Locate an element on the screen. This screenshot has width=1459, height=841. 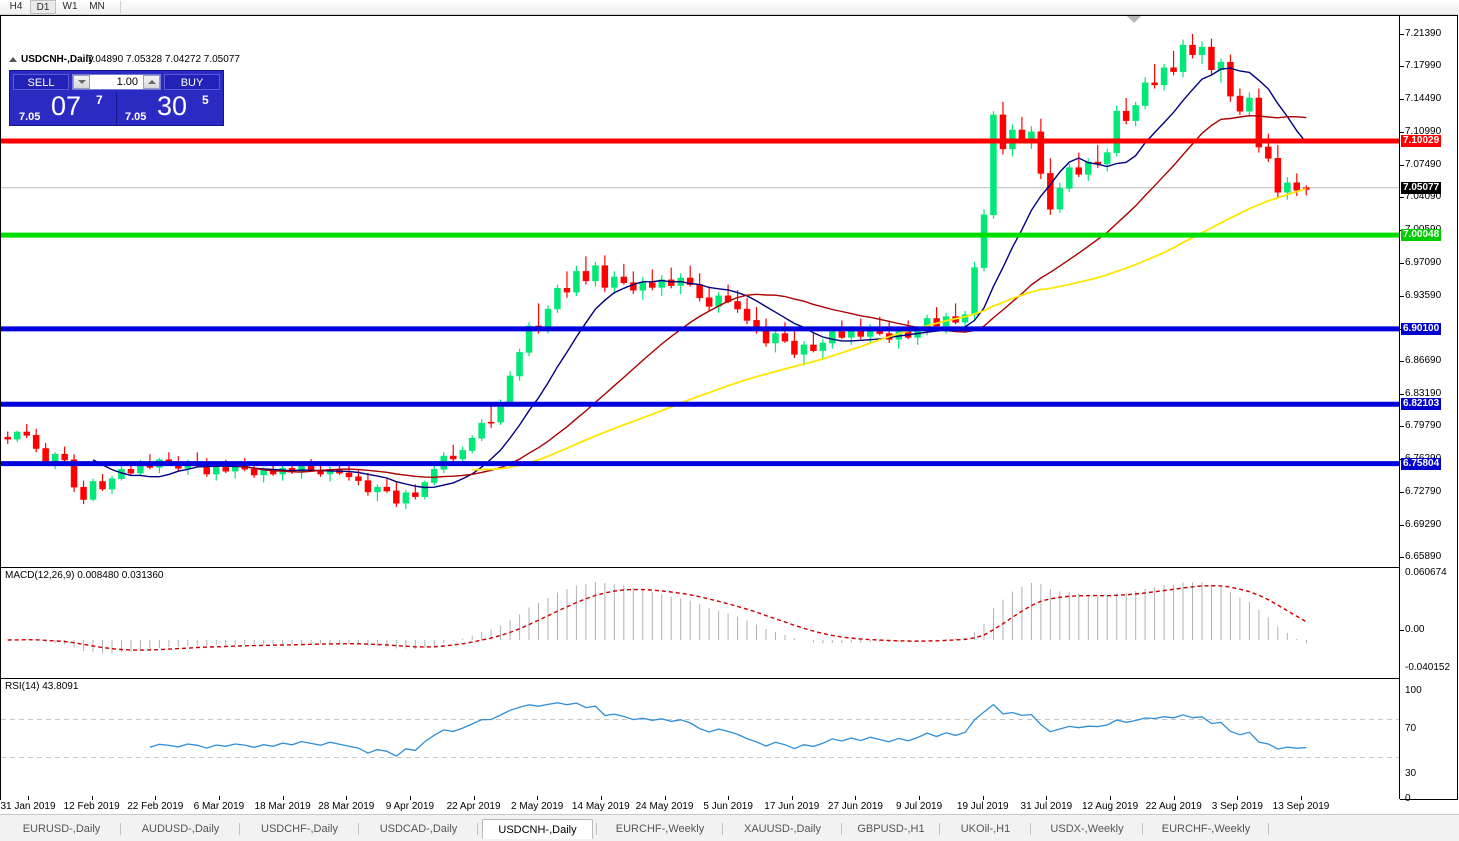
sell-price-main: 07 is located at coordinates (66, 106).